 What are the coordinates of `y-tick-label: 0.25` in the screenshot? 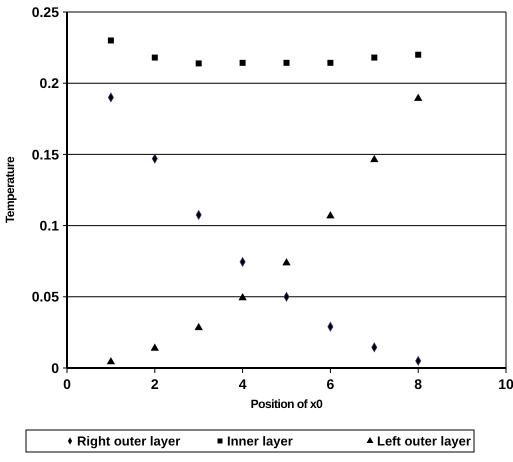 It's located at (46, 12).